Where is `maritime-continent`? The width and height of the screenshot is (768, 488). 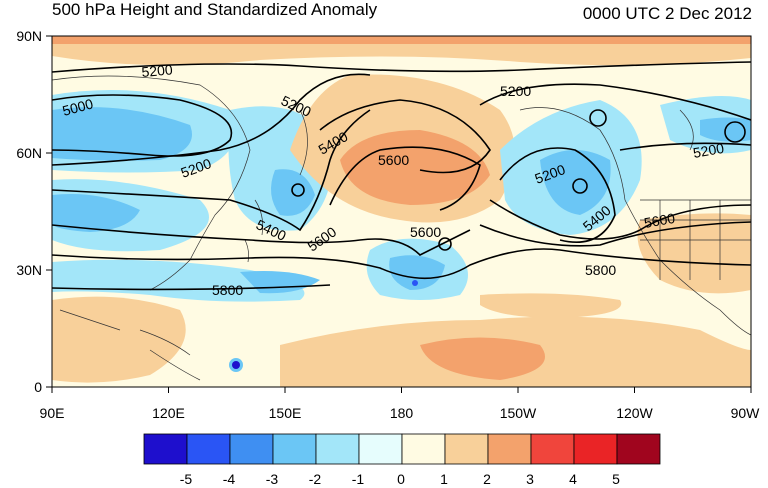 maritime-continent is located at coordinates (130, 345).